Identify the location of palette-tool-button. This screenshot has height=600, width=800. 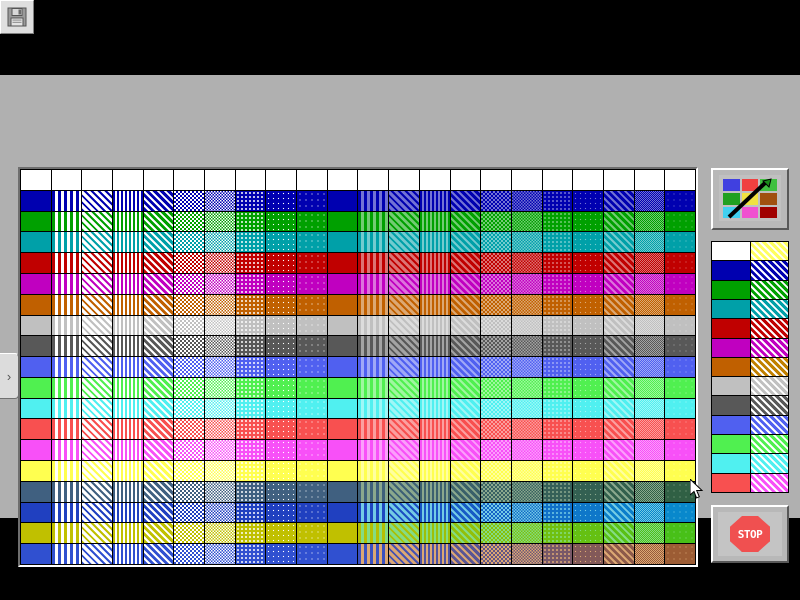
(750, 199).